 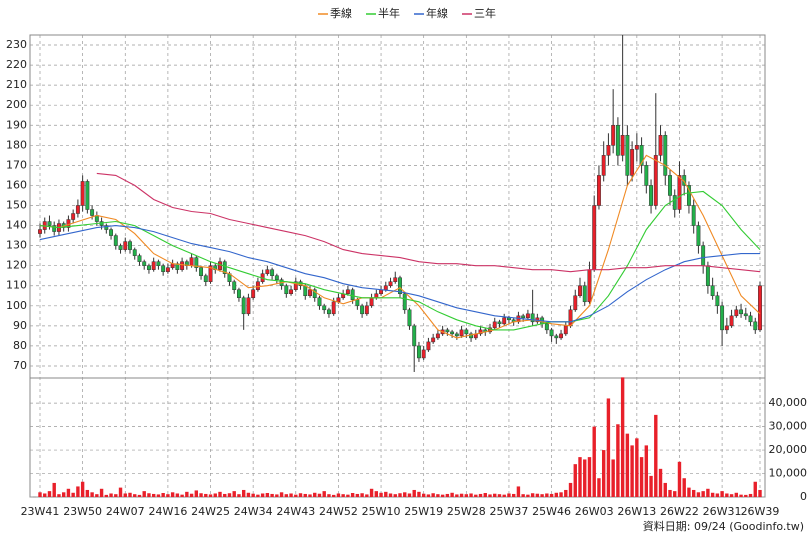 I want to click on source-note: 資料日期: 09/24 (Goodinfo.tw), so click(x=723, y=526).